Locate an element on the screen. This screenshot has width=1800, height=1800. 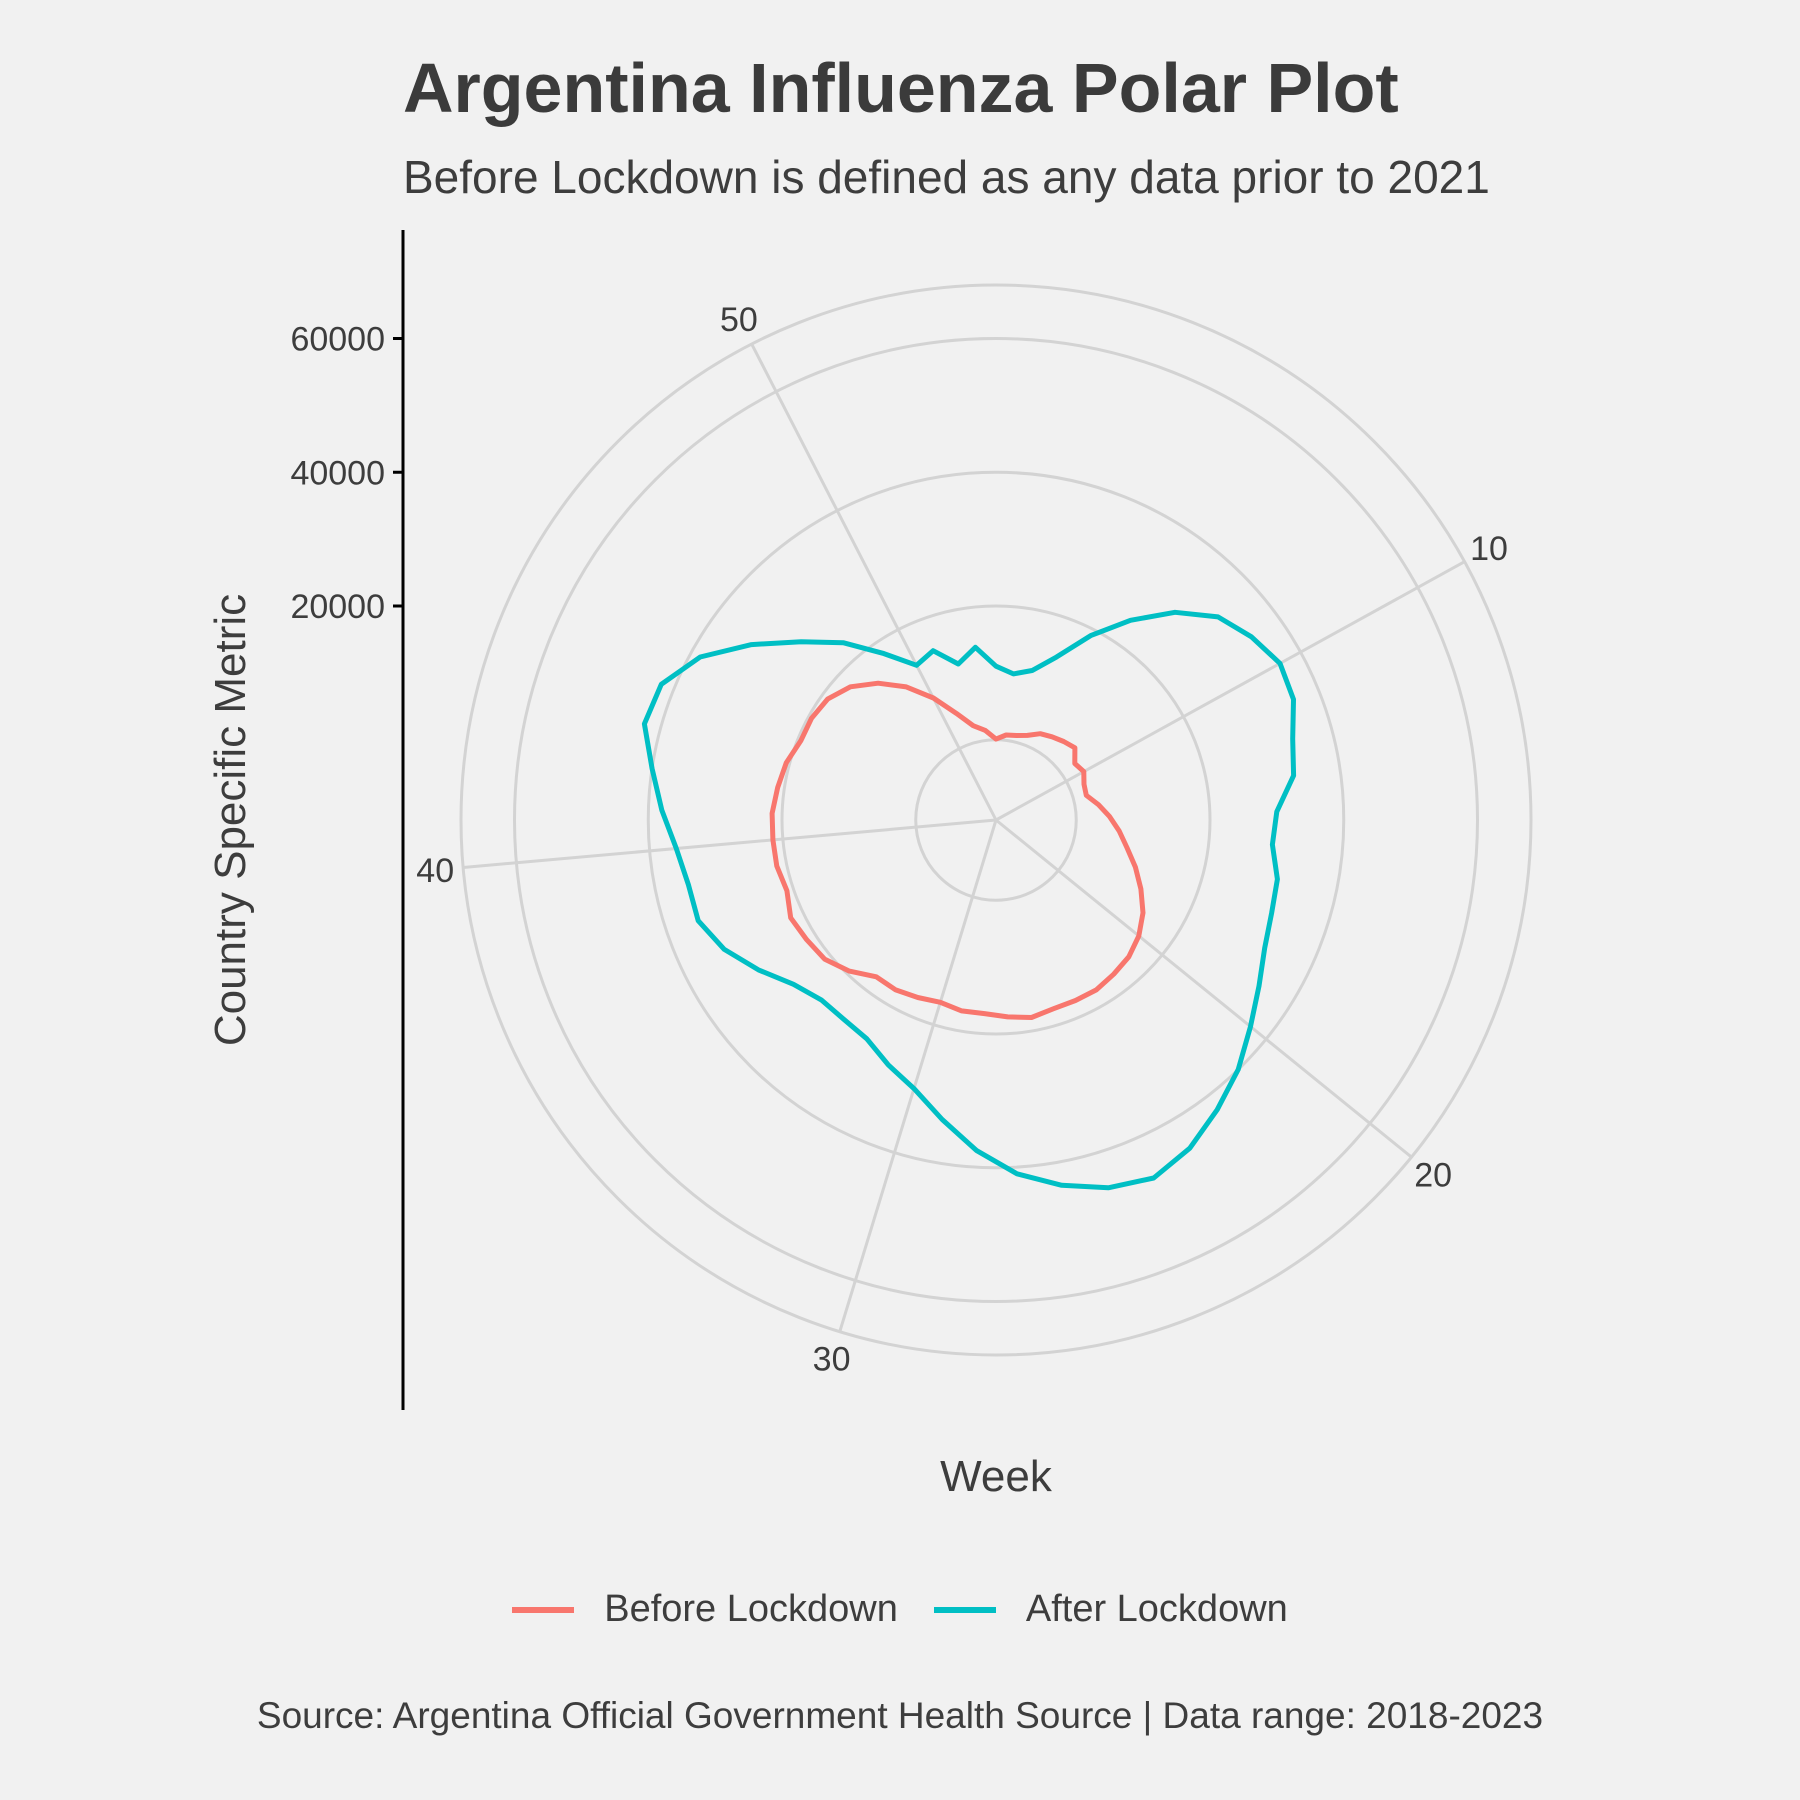
legend-label-before-lockdown: Before Lockdown is located at coordinates (751, 1609).